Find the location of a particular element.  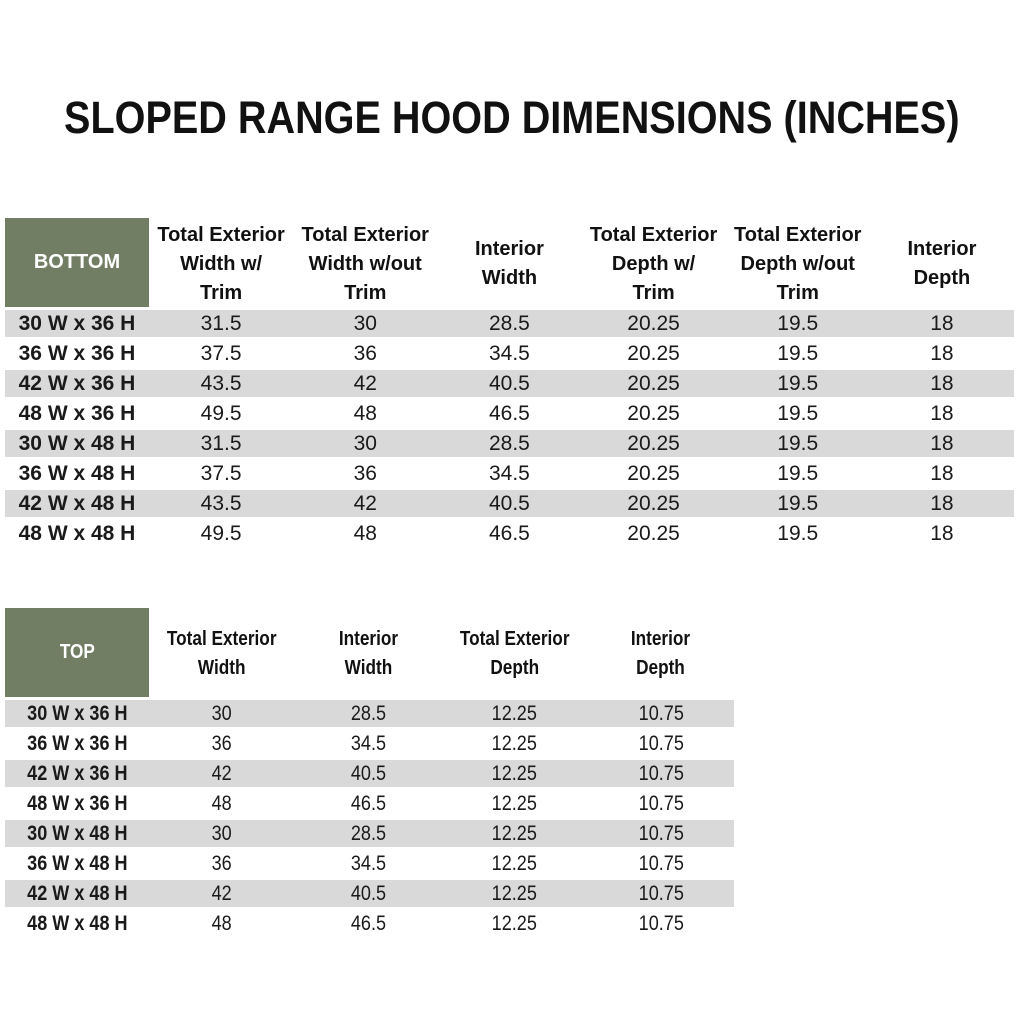

row-label: 36 W x 36 H is located at coordinates (77, 745).